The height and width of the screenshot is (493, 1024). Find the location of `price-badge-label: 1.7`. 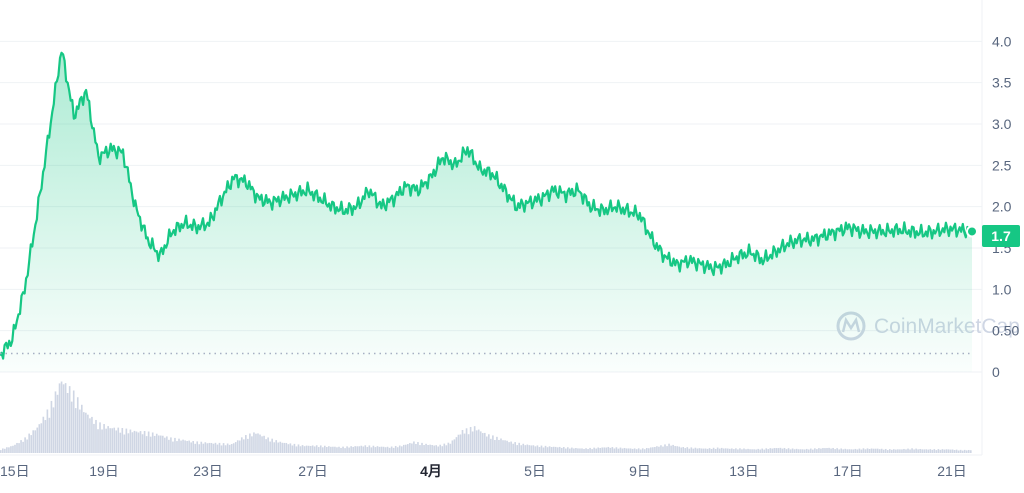

price-badge-label: 1.7 is located at coordinates (1001, 236).